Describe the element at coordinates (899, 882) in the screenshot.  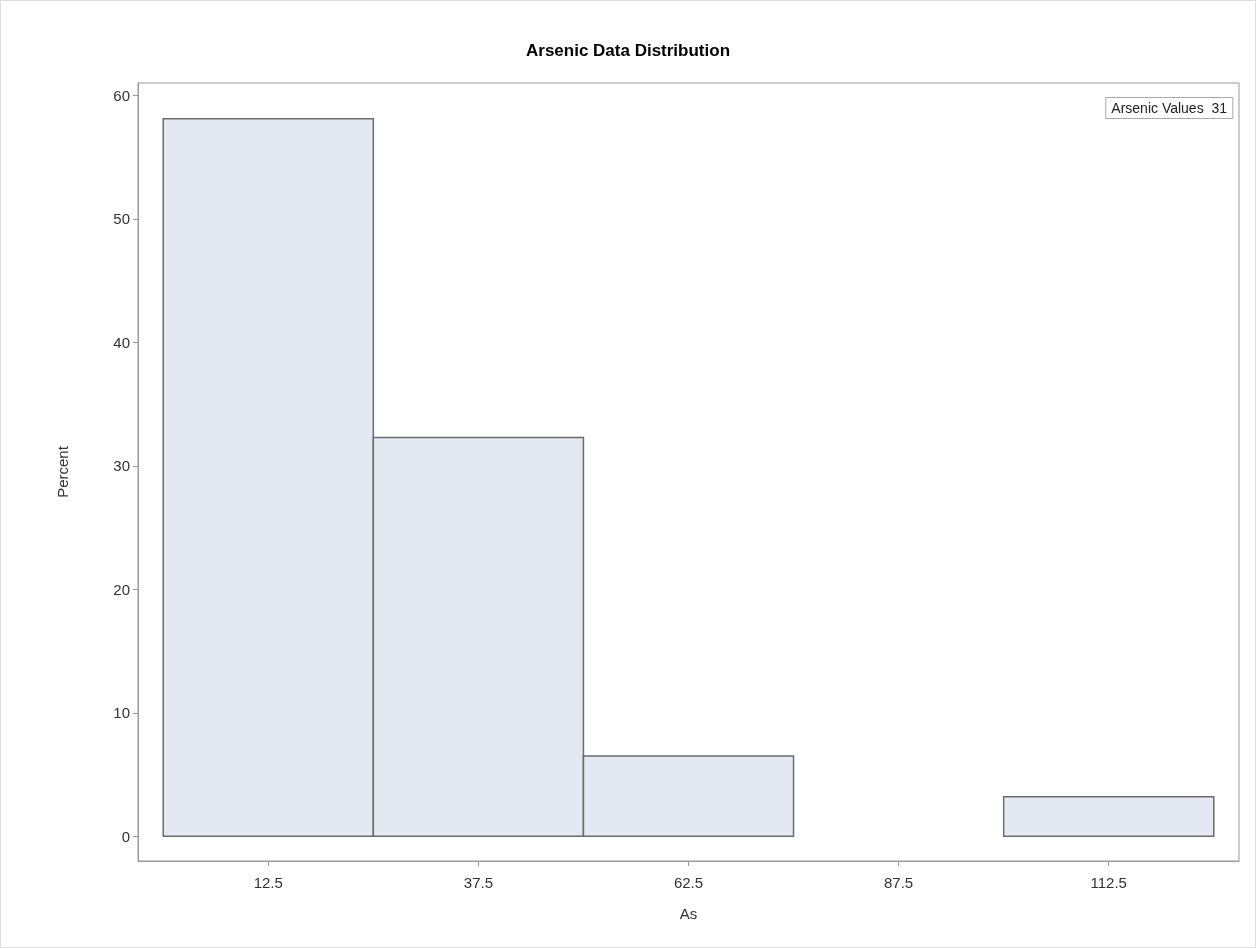
I see `x-tick-label: 87.5` at that location.